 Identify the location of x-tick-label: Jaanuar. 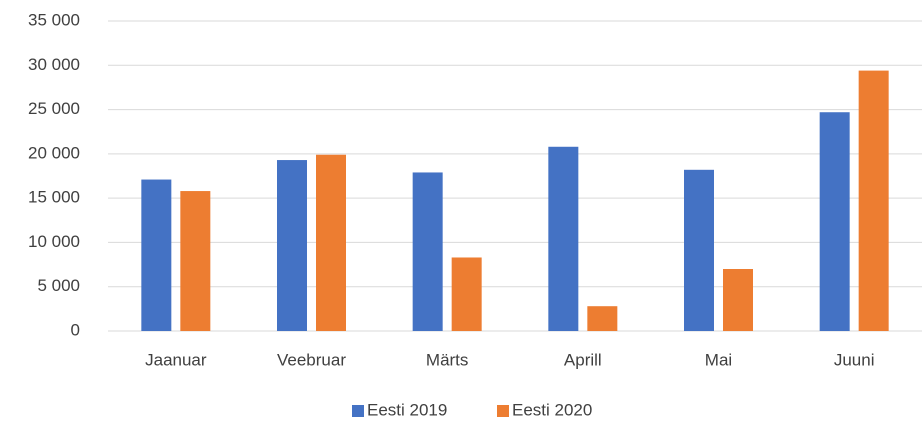
(176, 359).